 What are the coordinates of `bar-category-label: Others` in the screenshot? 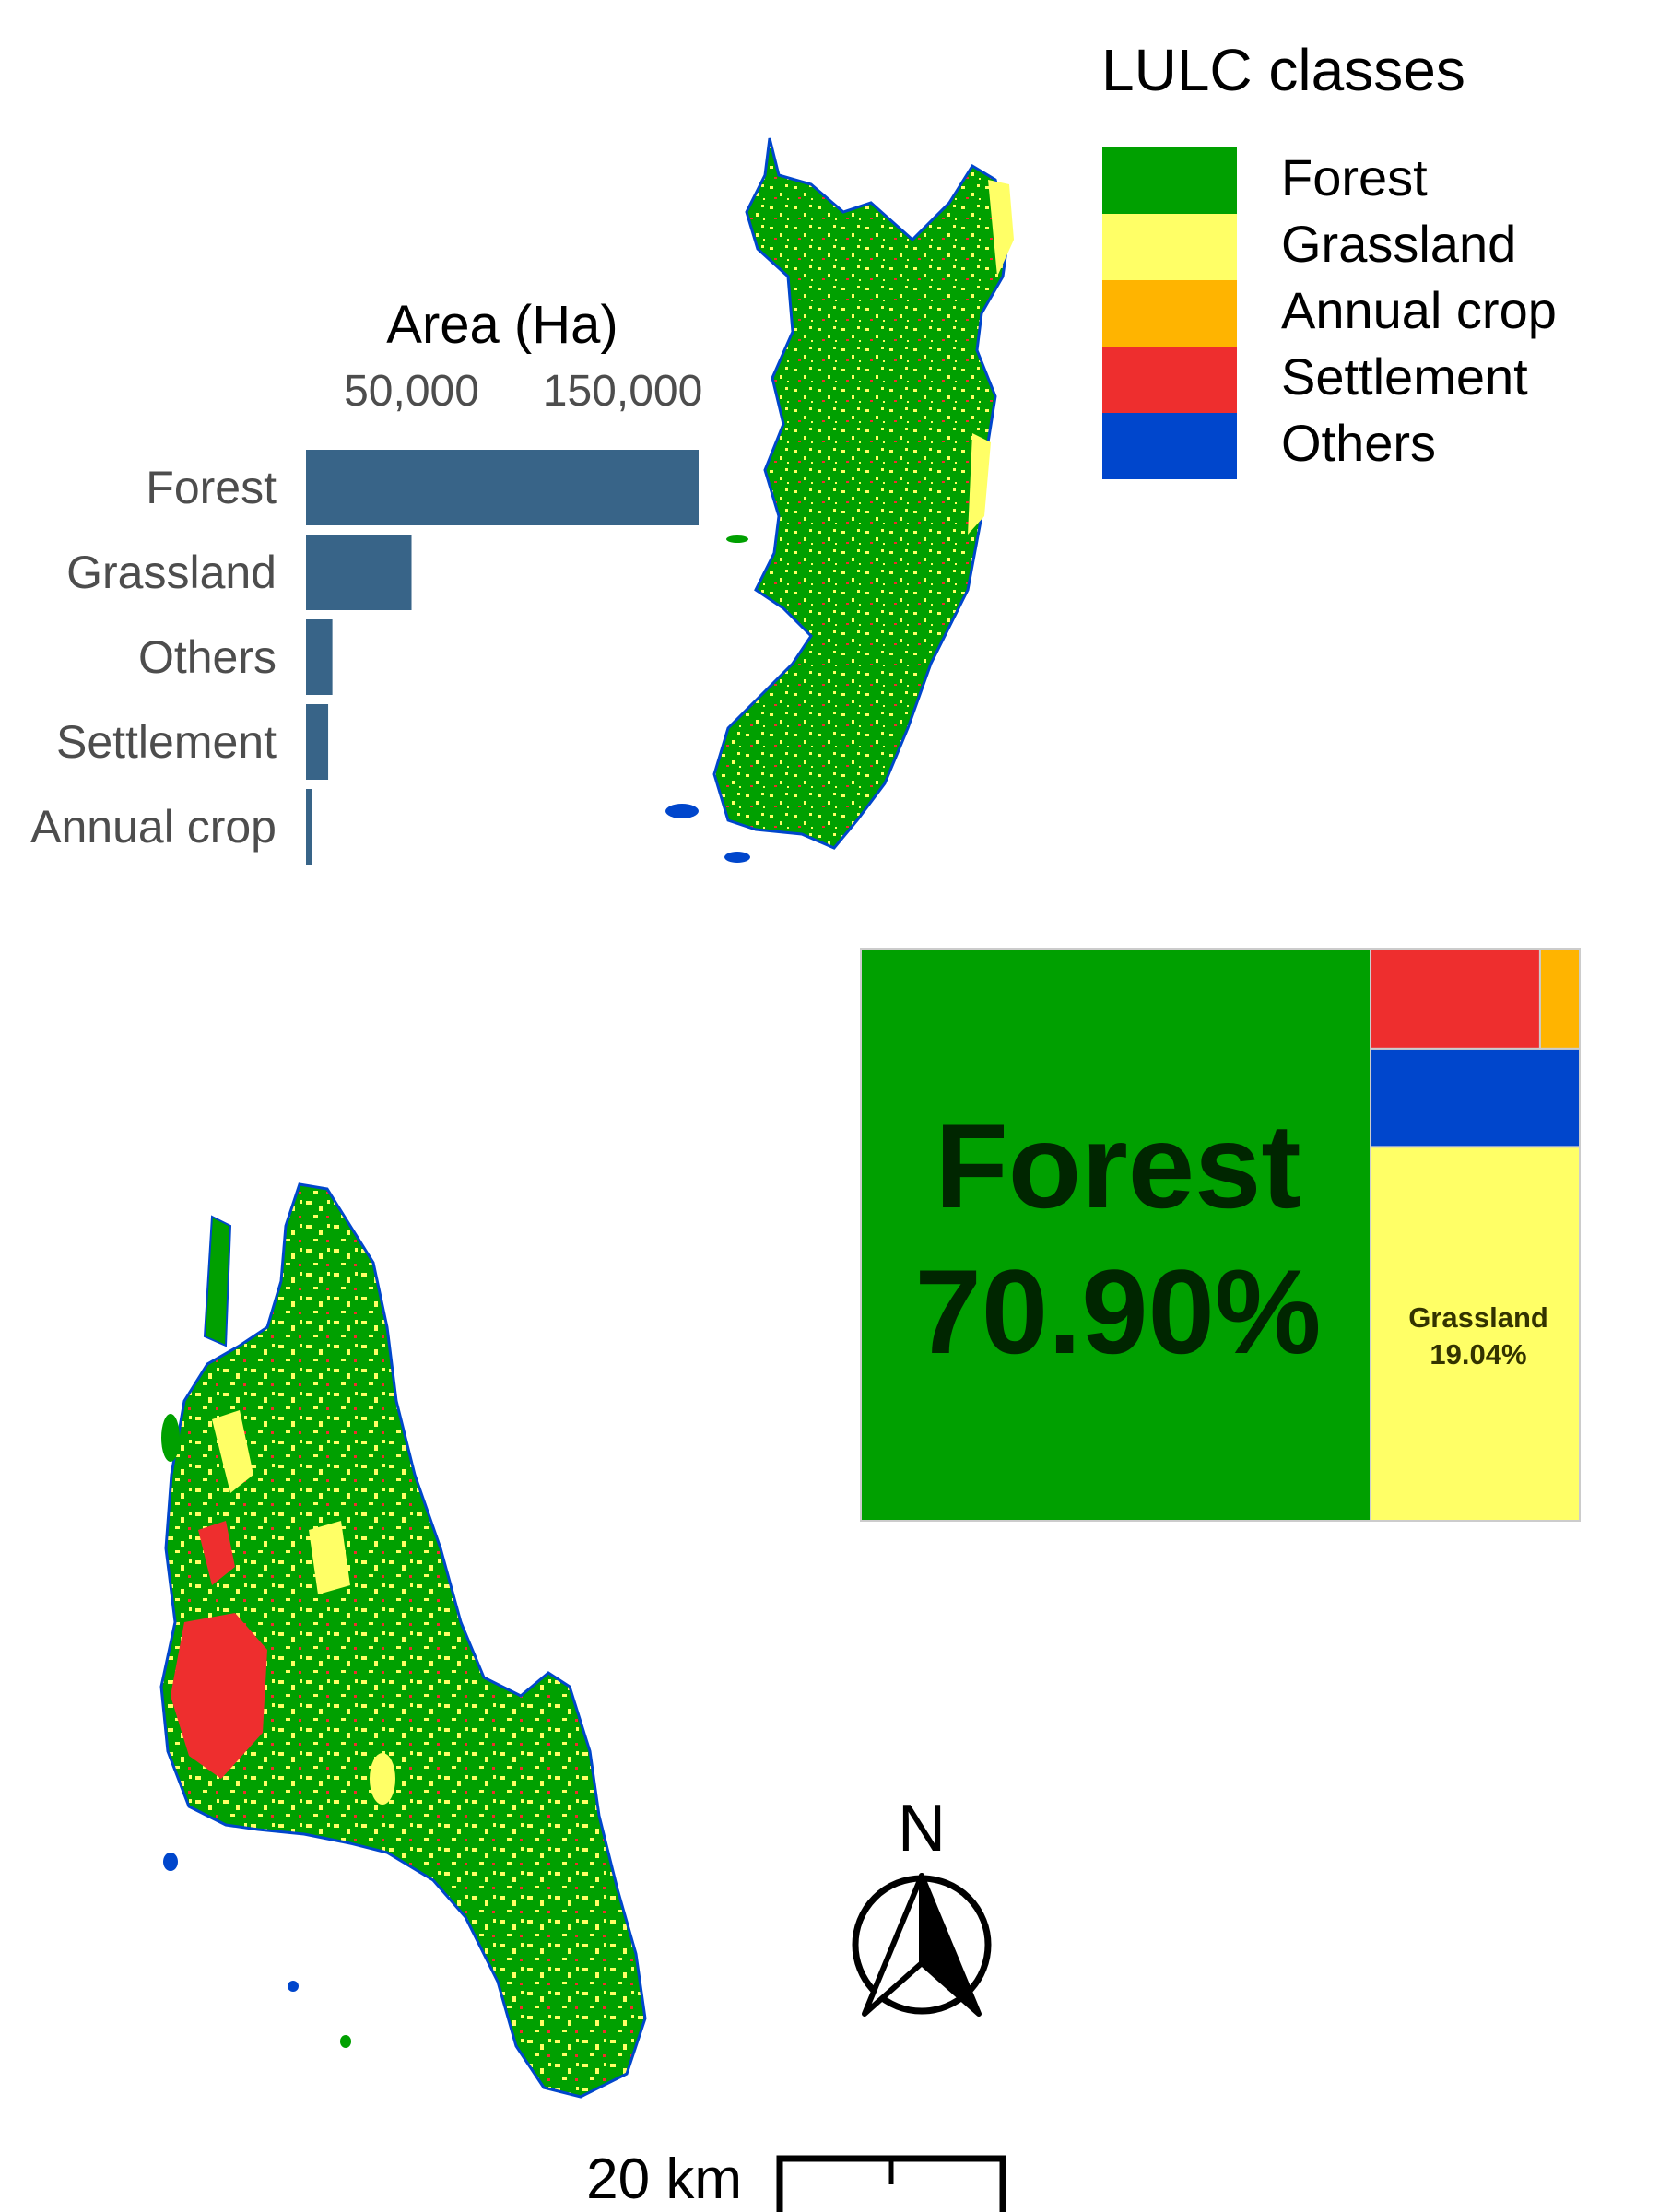 It's located at (207, 657).